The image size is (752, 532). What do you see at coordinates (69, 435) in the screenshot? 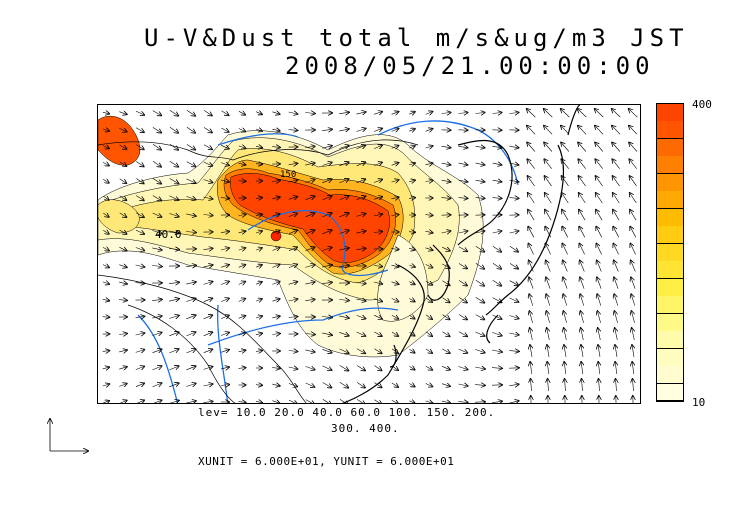
I see `reference-vector` at bounding box center [69, 435].